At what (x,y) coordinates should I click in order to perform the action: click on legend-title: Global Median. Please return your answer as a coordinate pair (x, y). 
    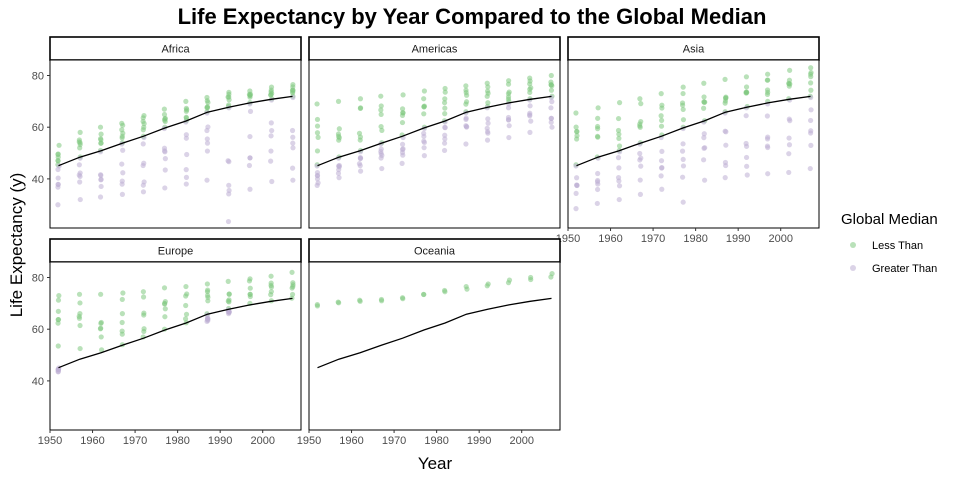
    Looking at the image, I should click on (889, 219).